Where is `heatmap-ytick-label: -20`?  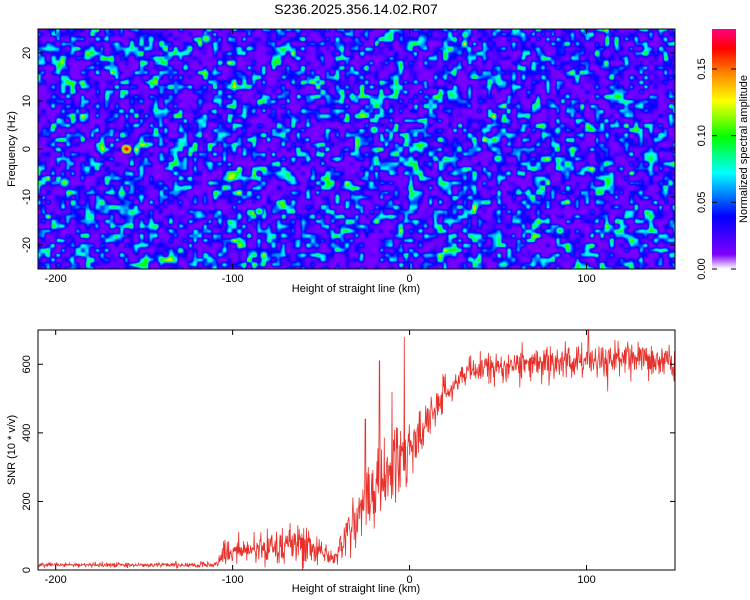
heatmap-ytick-label: -20 is located at coordinates (27, 245).